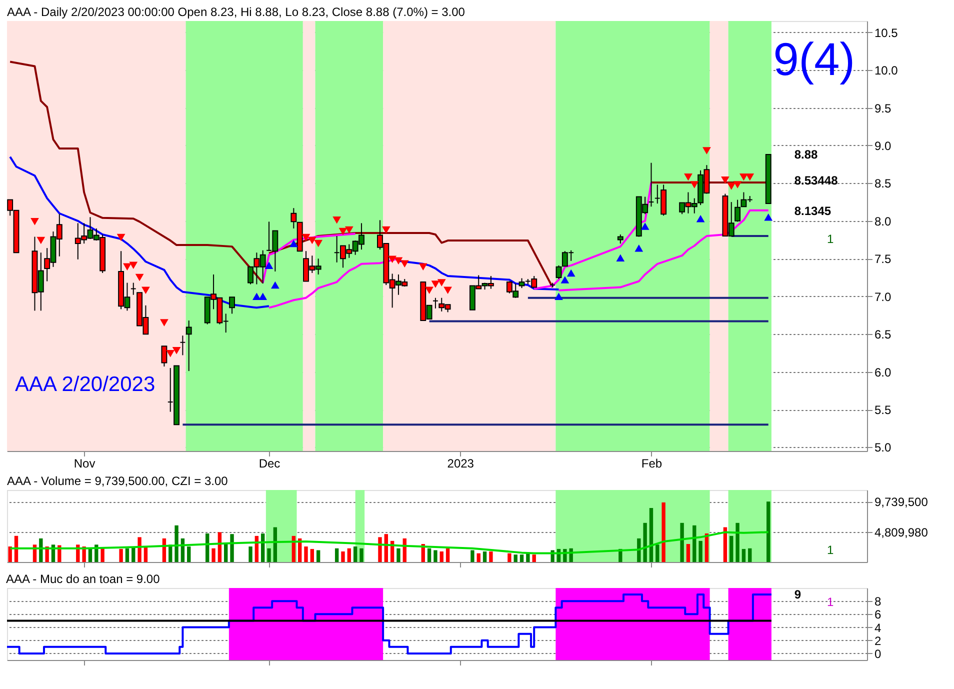 Image resolution: width=954 pixels, height=689 pixels. I want to click on y-tick-label: 8.5, so click(883, 183).